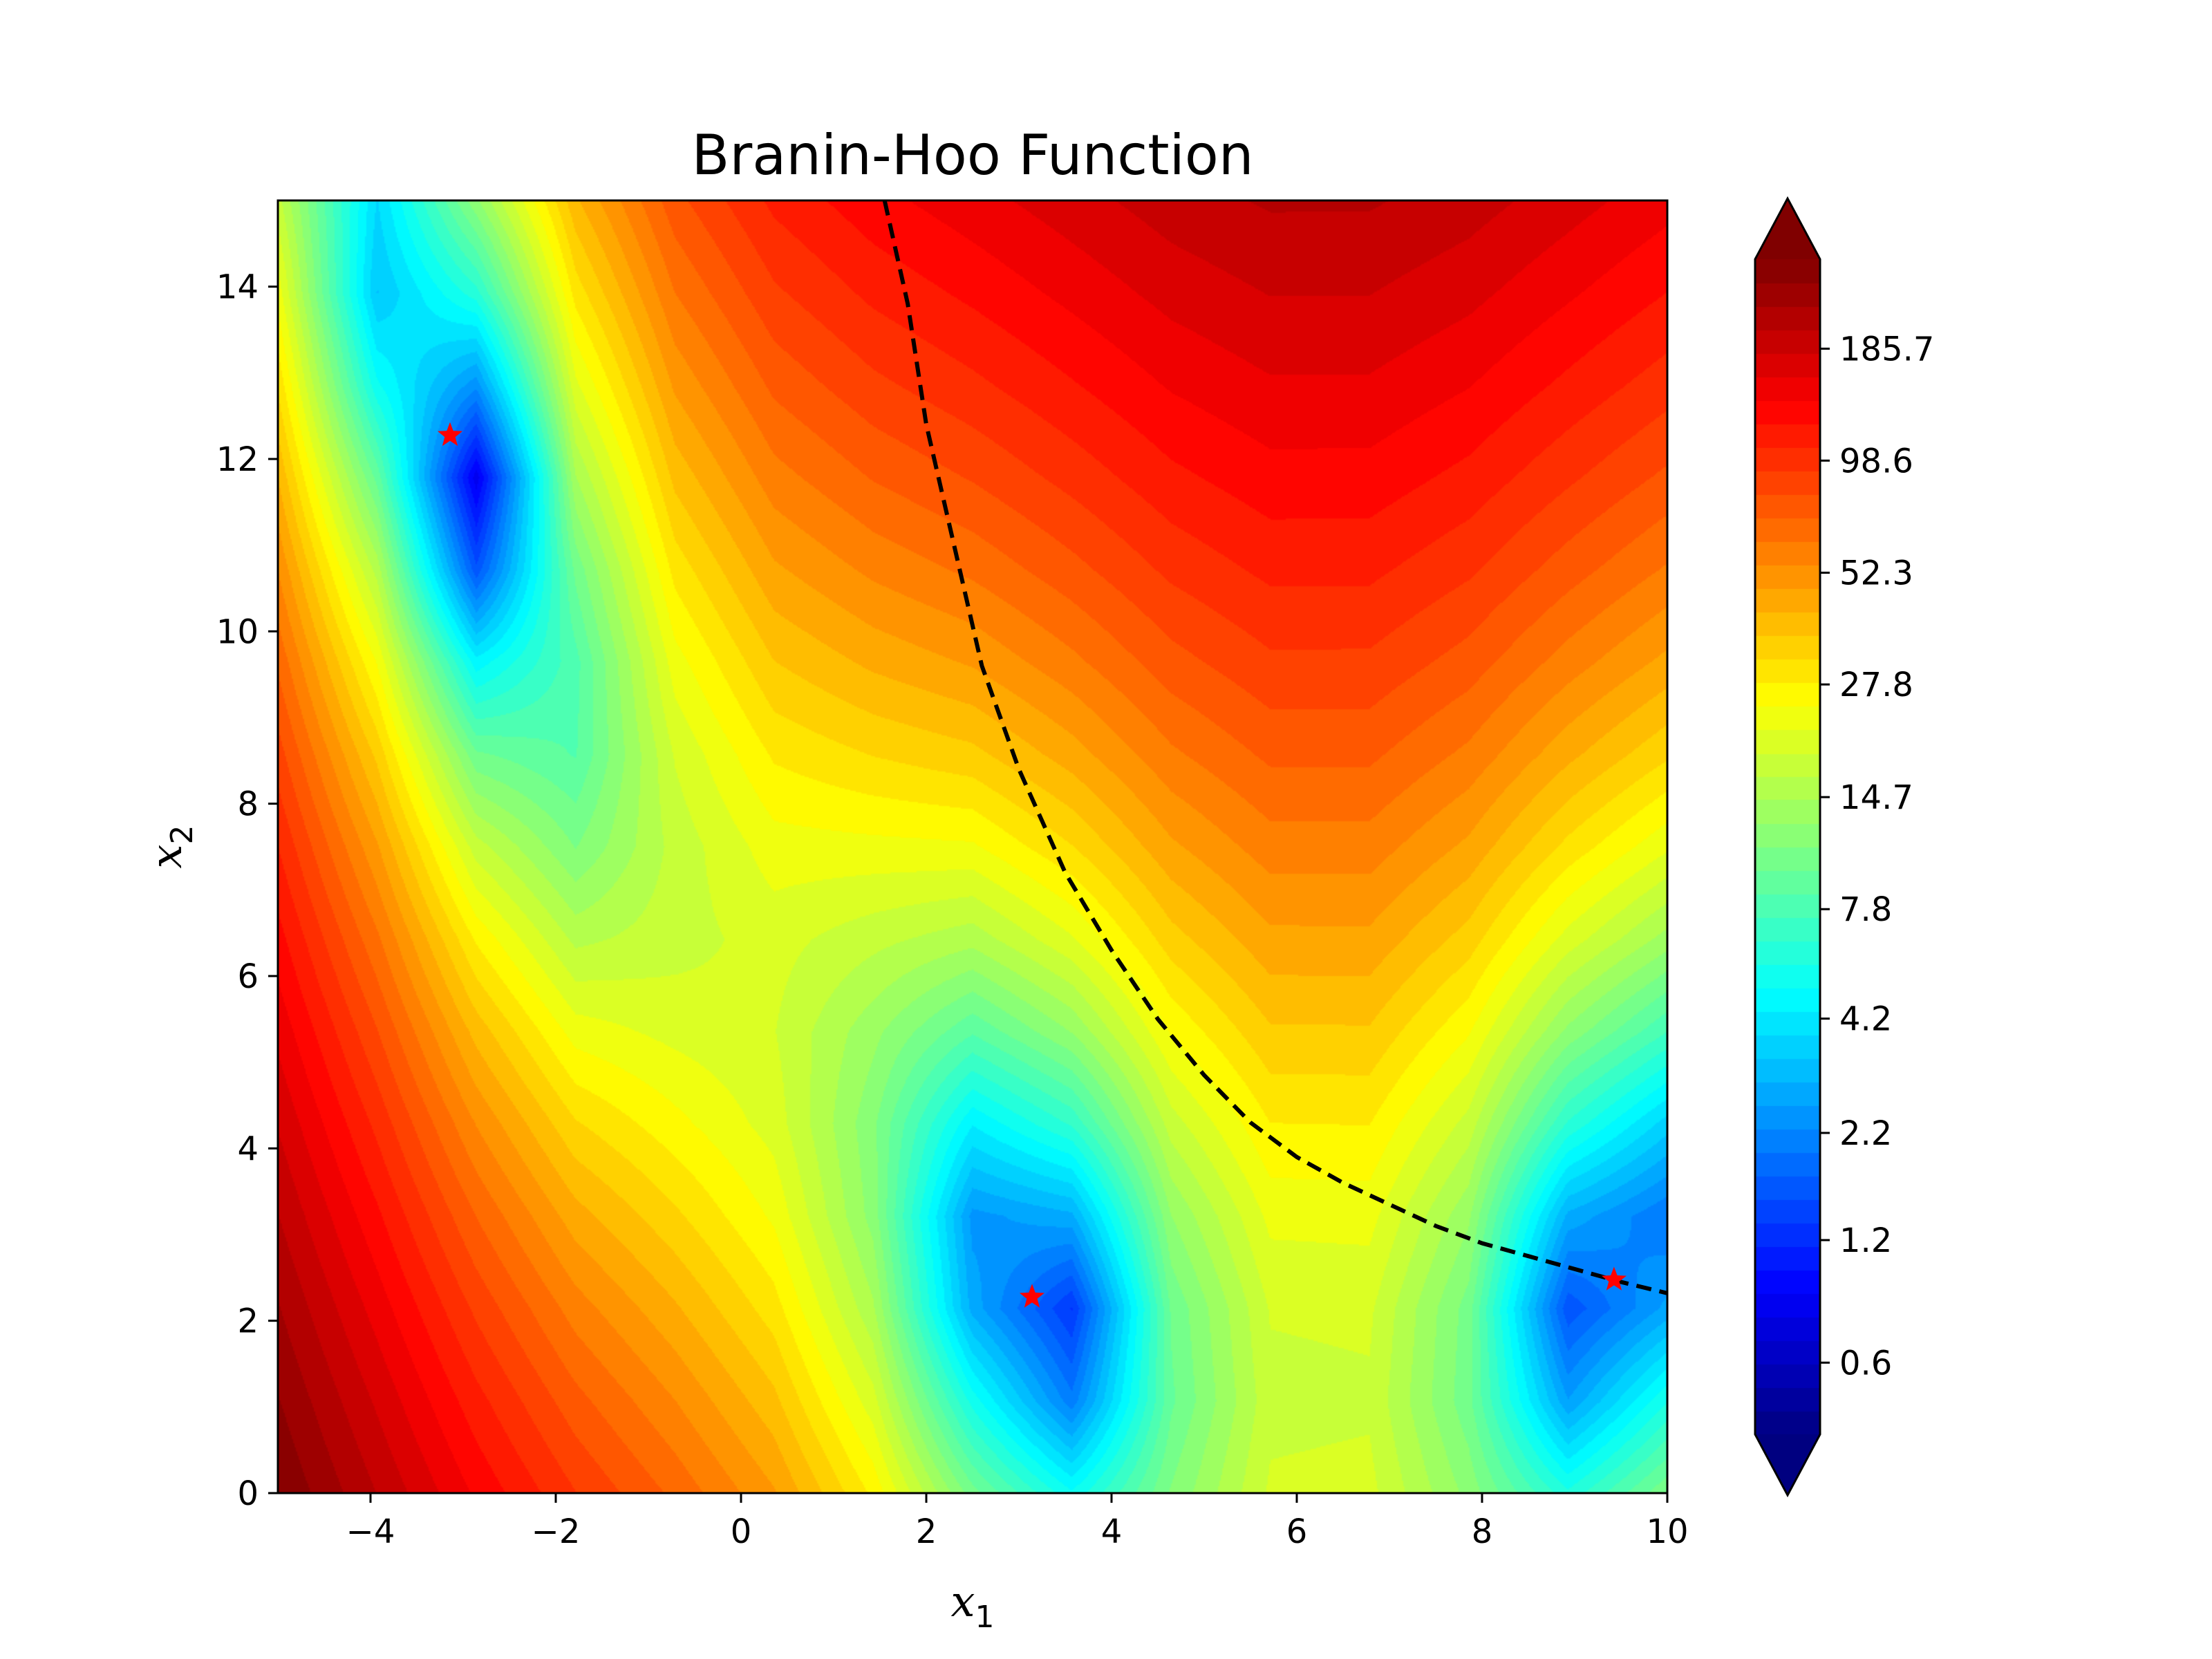 The height and width of the screenshot is (1659, 2212). Describe the element at coordinates (238, 460) in the screenshot. I see `y-tick-label: 12` at that location.